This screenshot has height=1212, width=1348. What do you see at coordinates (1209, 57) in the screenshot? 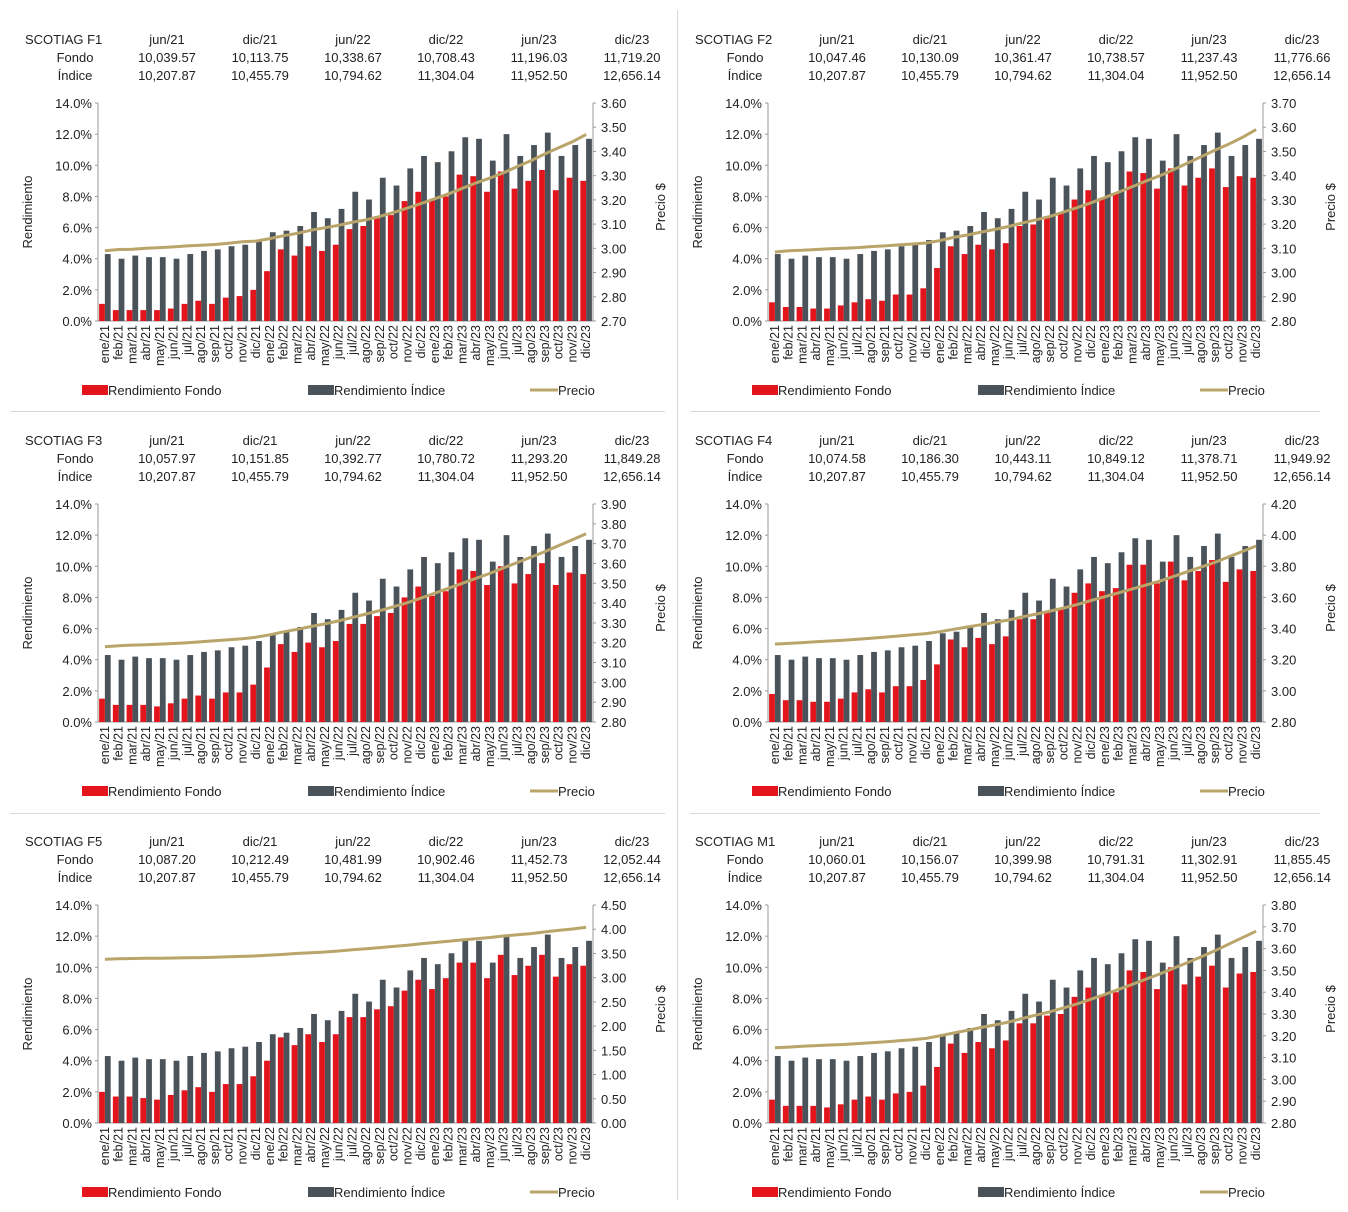
I see `fund-value: 11,237.43` at bounding box center [1209, 57].